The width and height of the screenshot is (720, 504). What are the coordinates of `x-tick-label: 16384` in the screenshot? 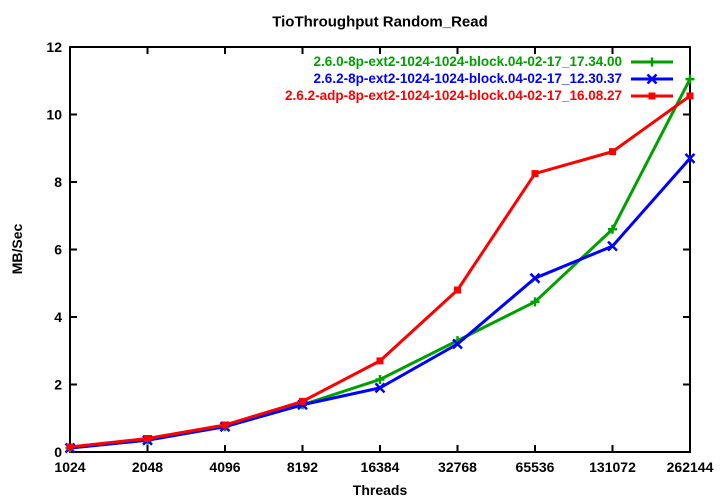 It's located at (380, 467).